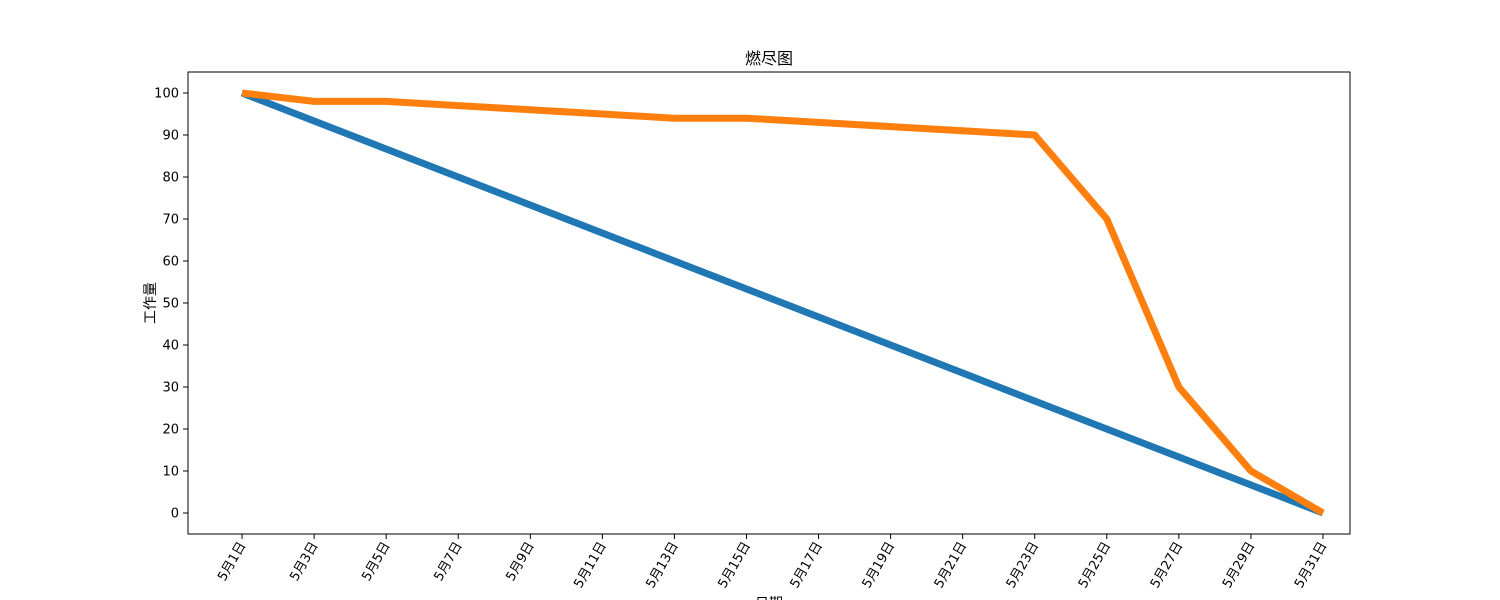 The height and width of the screenshot is (600, 1500). What do you see at coordinates (735, 566) in the screenshot?
I see `x-tick-label: 5月15日` at bounding box center [735, 566].